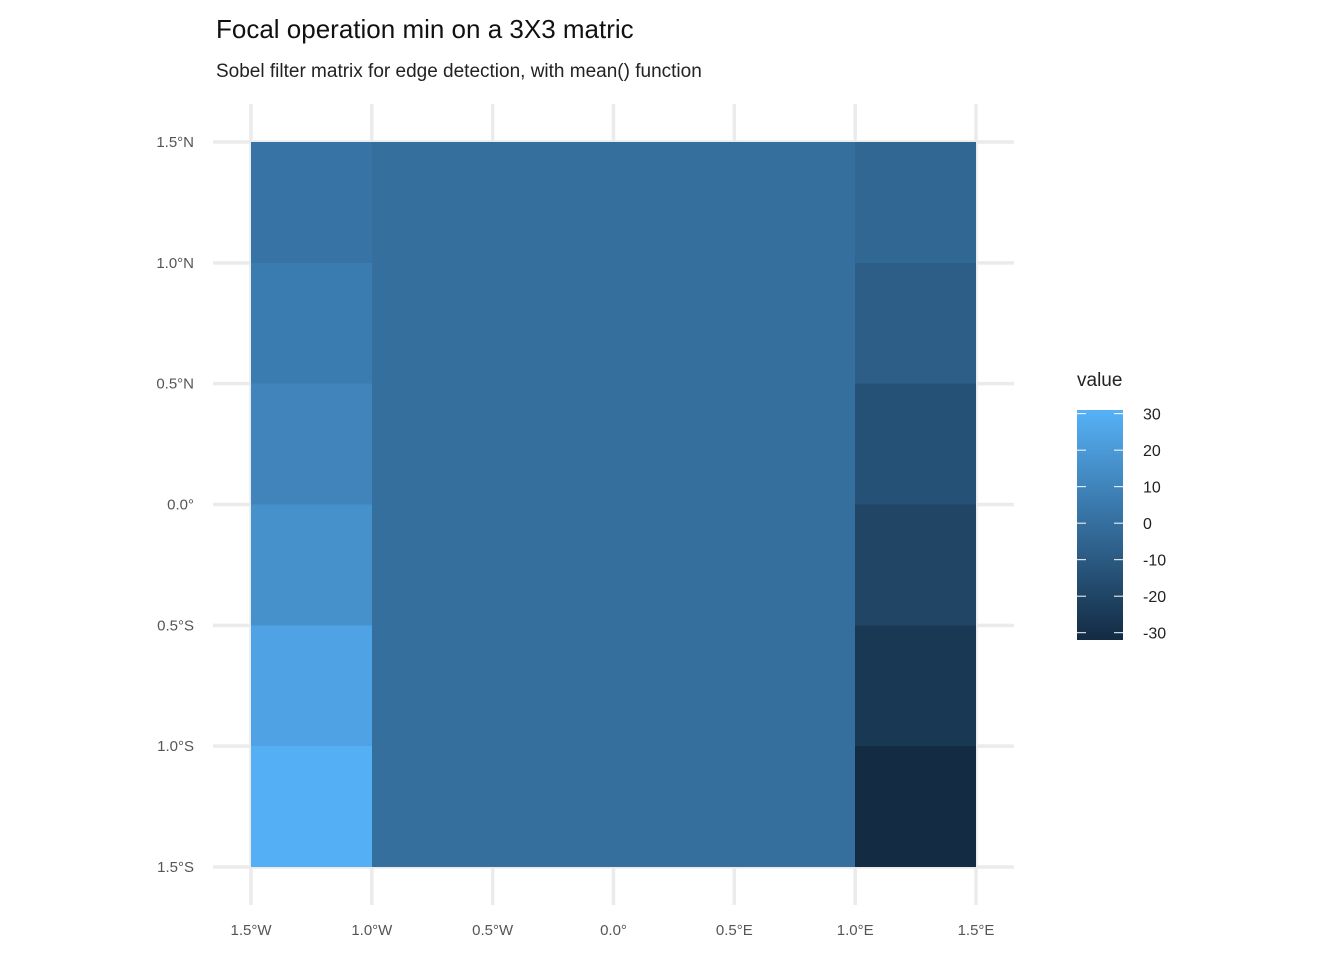  I want to click on legend: value 30 20 10 0 -10 -20 -30, so click(1121, 506).